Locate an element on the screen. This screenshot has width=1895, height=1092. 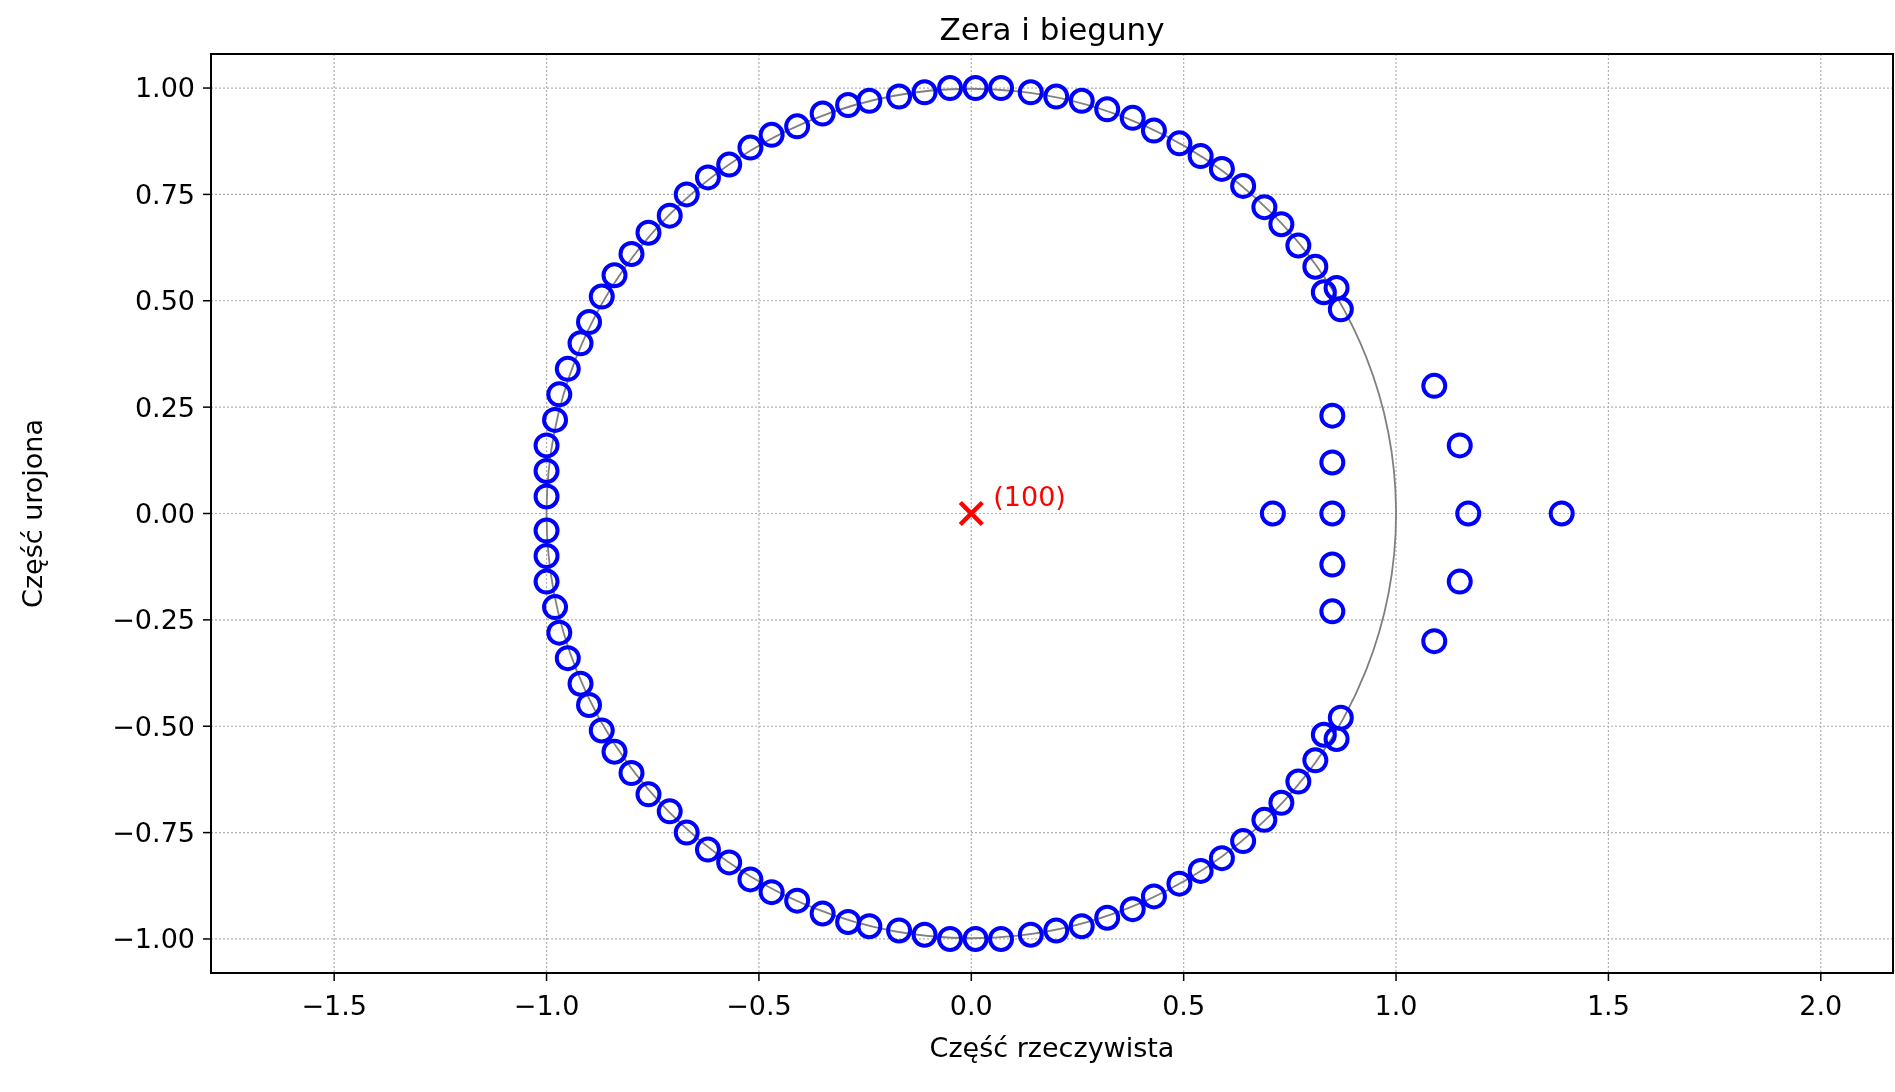
y-tick-label: 0.75 is located at coordinates (164, 194).